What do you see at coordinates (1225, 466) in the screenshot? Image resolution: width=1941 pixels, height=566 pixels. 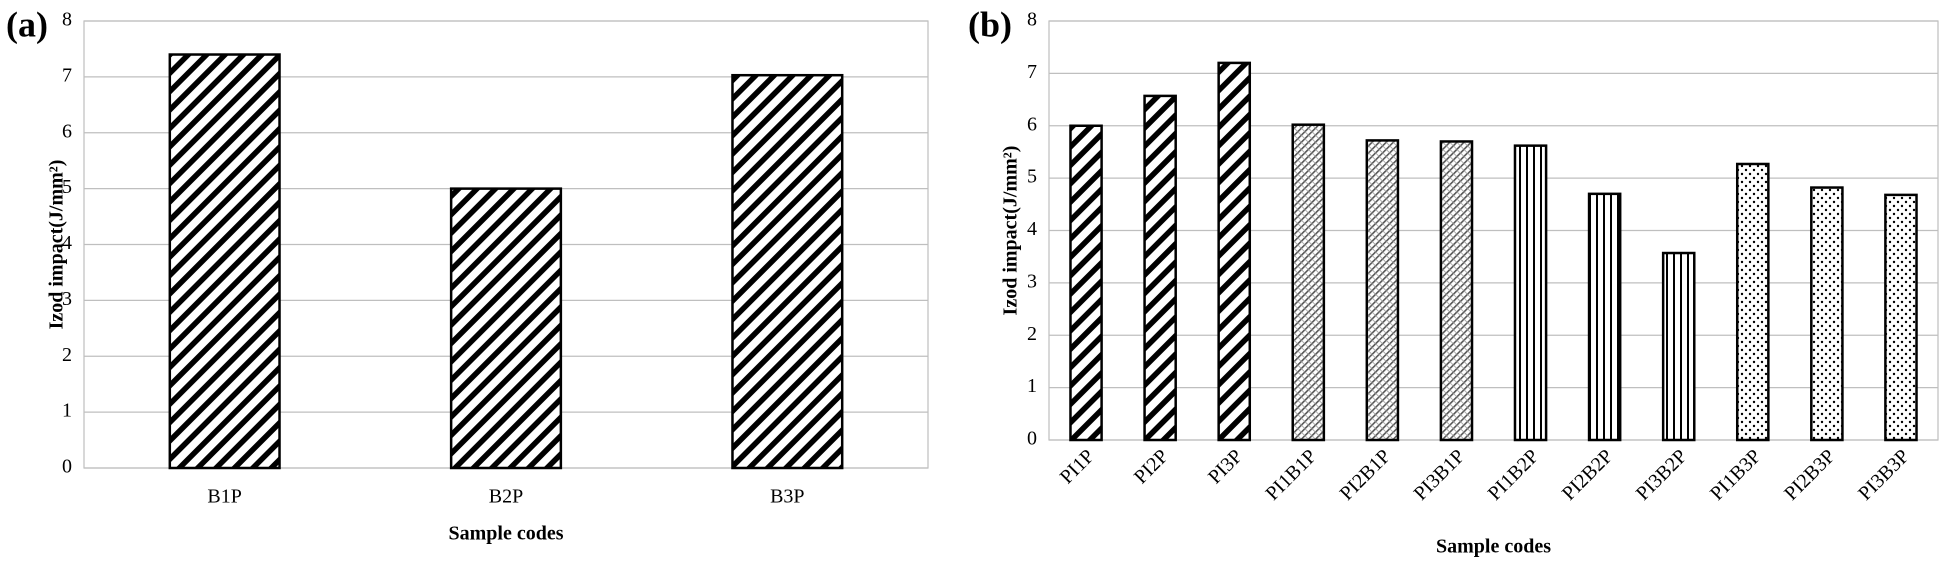 I see `x-tick-label: PI3P` at bounding box center [1225, 466].